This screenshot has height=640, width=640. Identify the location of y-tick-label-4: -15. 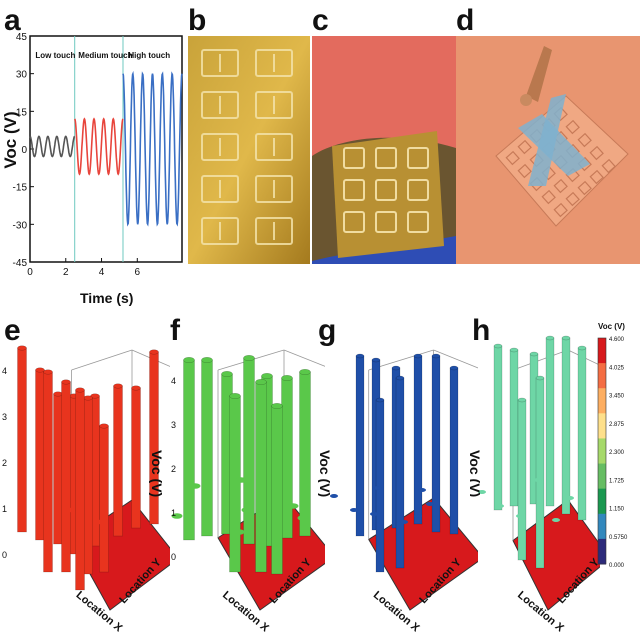
(20, 188).